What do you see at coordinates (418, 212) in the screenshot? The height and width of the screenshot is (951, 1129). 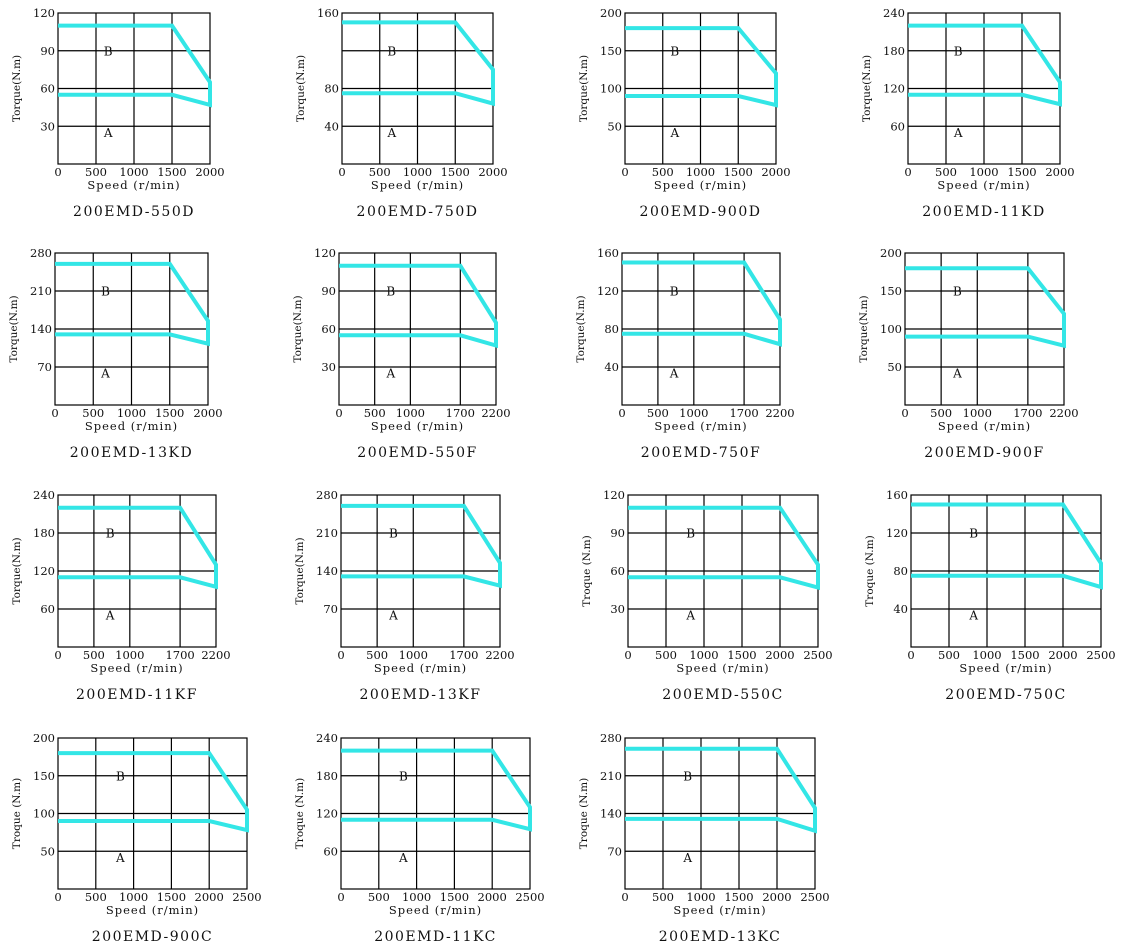 I see `chart-title: 200EMD-750D` at bounding box center [418, 212].